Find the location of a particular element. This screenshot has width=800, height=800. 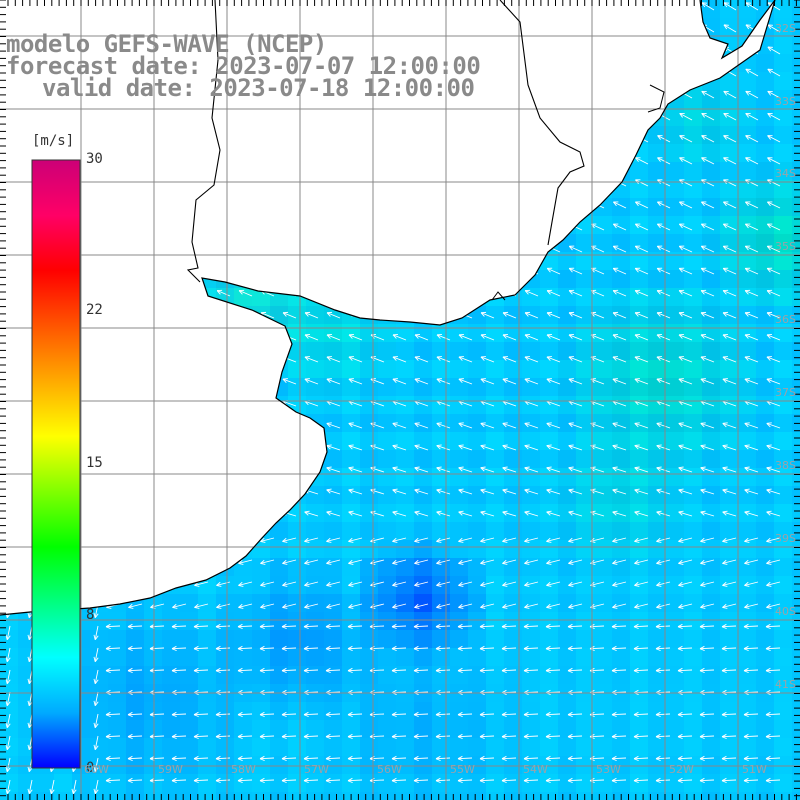

colorbar-tick-0: 0 is located at coordinates (90, 768).